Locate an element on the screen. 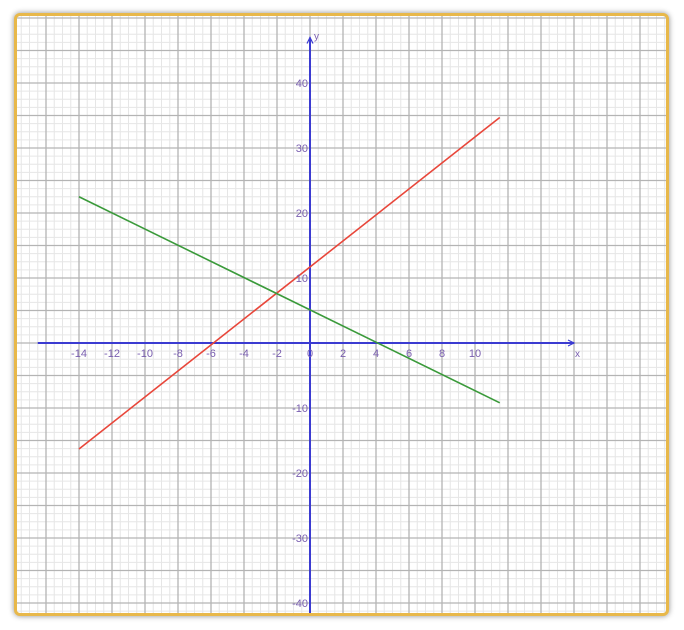 This screenshot has width=684, height=630. y-tick-label: -40 is located at coordinates (300, 604).